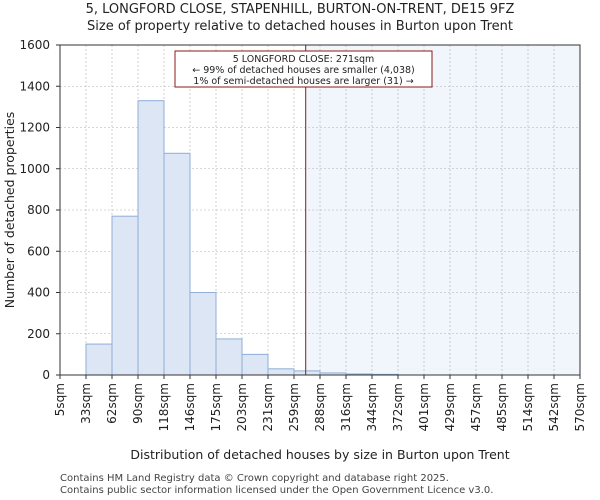 The image size is (600, 500). I want to click on annotation-line: 5 LONGFORD CLOSE: 271sqm, so click(304, 59).